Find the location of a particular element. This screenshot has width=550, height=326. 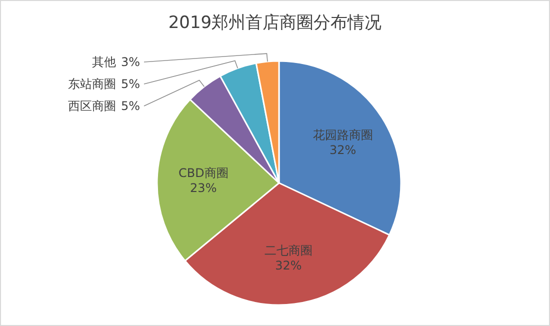

data-label: 23% is located at coordinates (203, 188).